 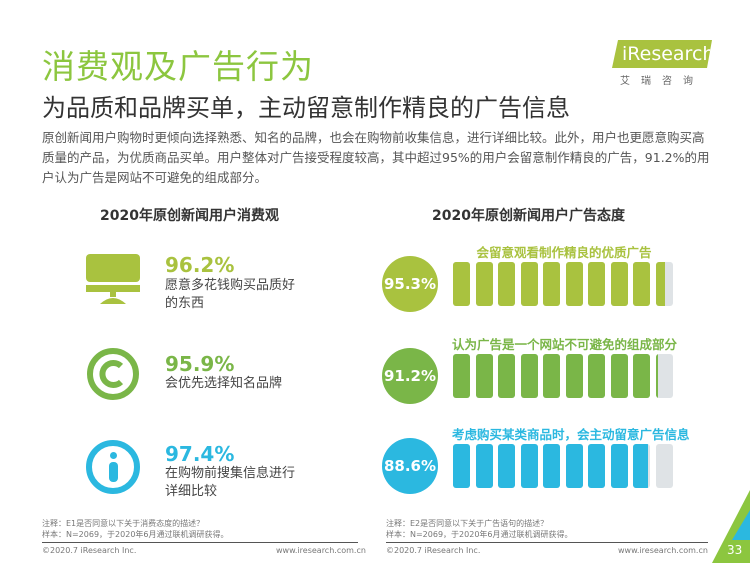 I want to click on info-icon, so click(x=113, y=467).